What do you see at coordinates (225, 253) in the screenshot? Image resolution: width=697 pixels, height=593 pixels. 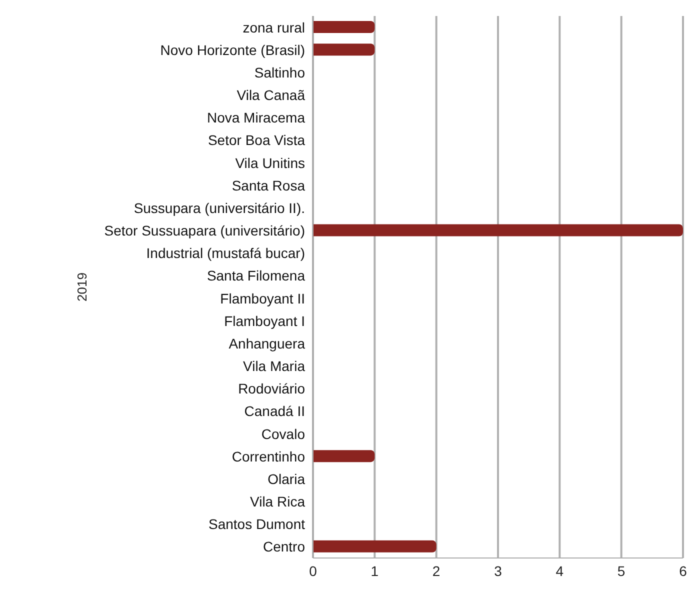 I see `y-tick-label: Industrial (mustafá bucar)` at bounding box center [225, 253].